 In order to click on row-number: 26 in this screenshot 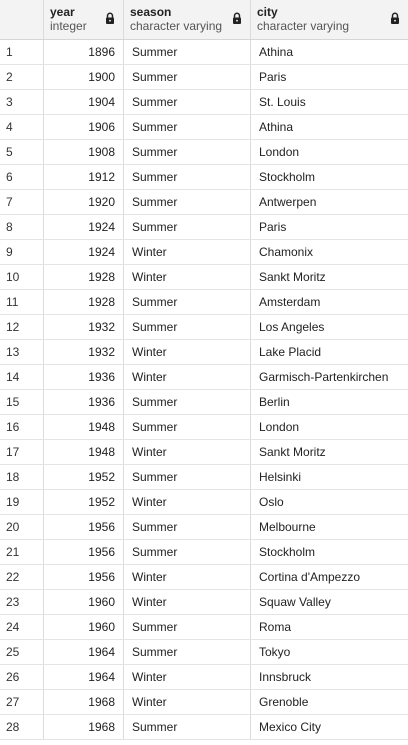, I will do `click(22, 677)`.